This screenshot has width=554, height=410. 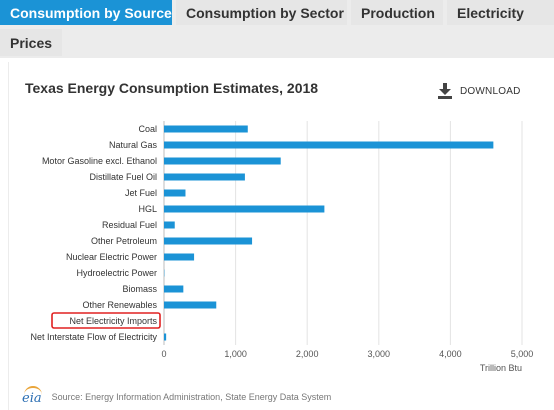 What do you see at coordinates (116, 273) in the screenshot?
I see `category-label: Hydroelectric Power` at bounding box center [116, 273].